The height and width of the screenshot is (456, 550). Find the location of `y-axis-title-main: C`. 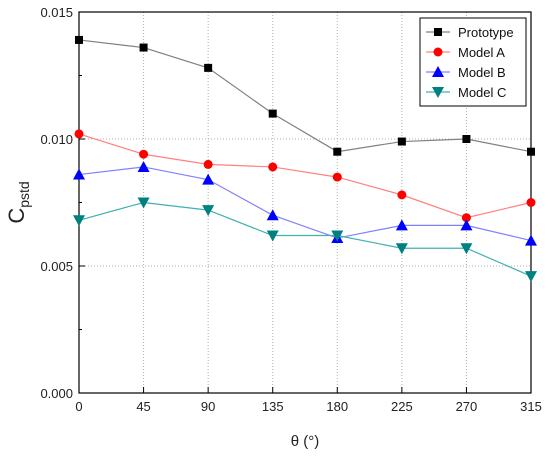

y-axis-title-main: C is located at coordinates (16, 216).